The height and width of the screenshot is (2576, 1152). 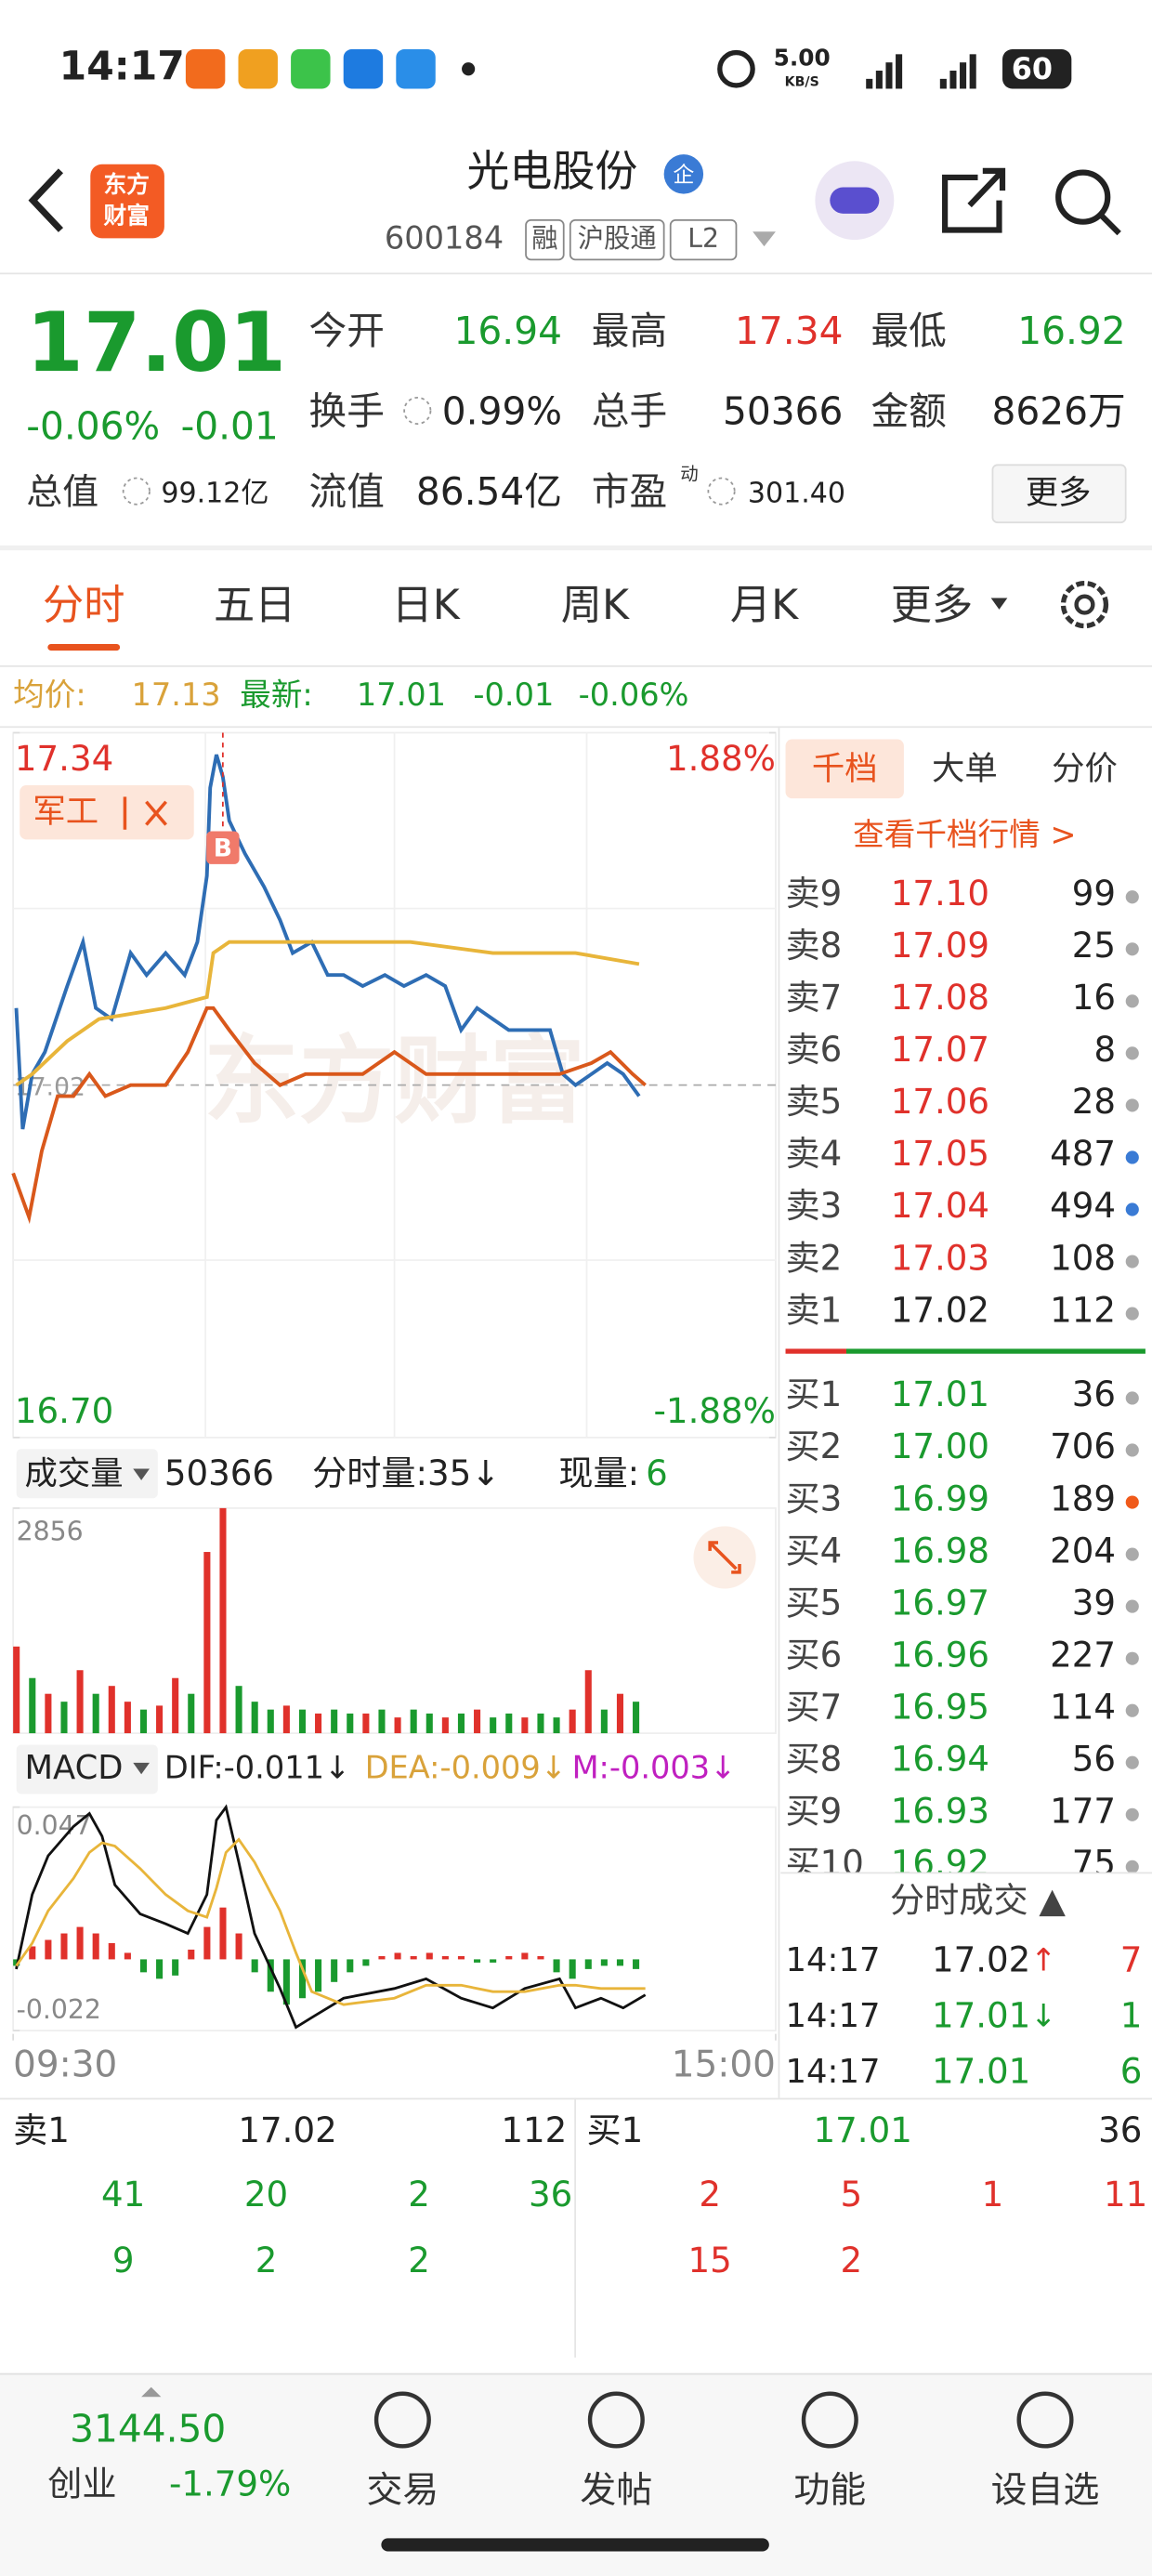 What do you see at coordinates (74, 1768) in the screenshot?
I see `selector-label: MACD` at bounding box center [74, 1768].